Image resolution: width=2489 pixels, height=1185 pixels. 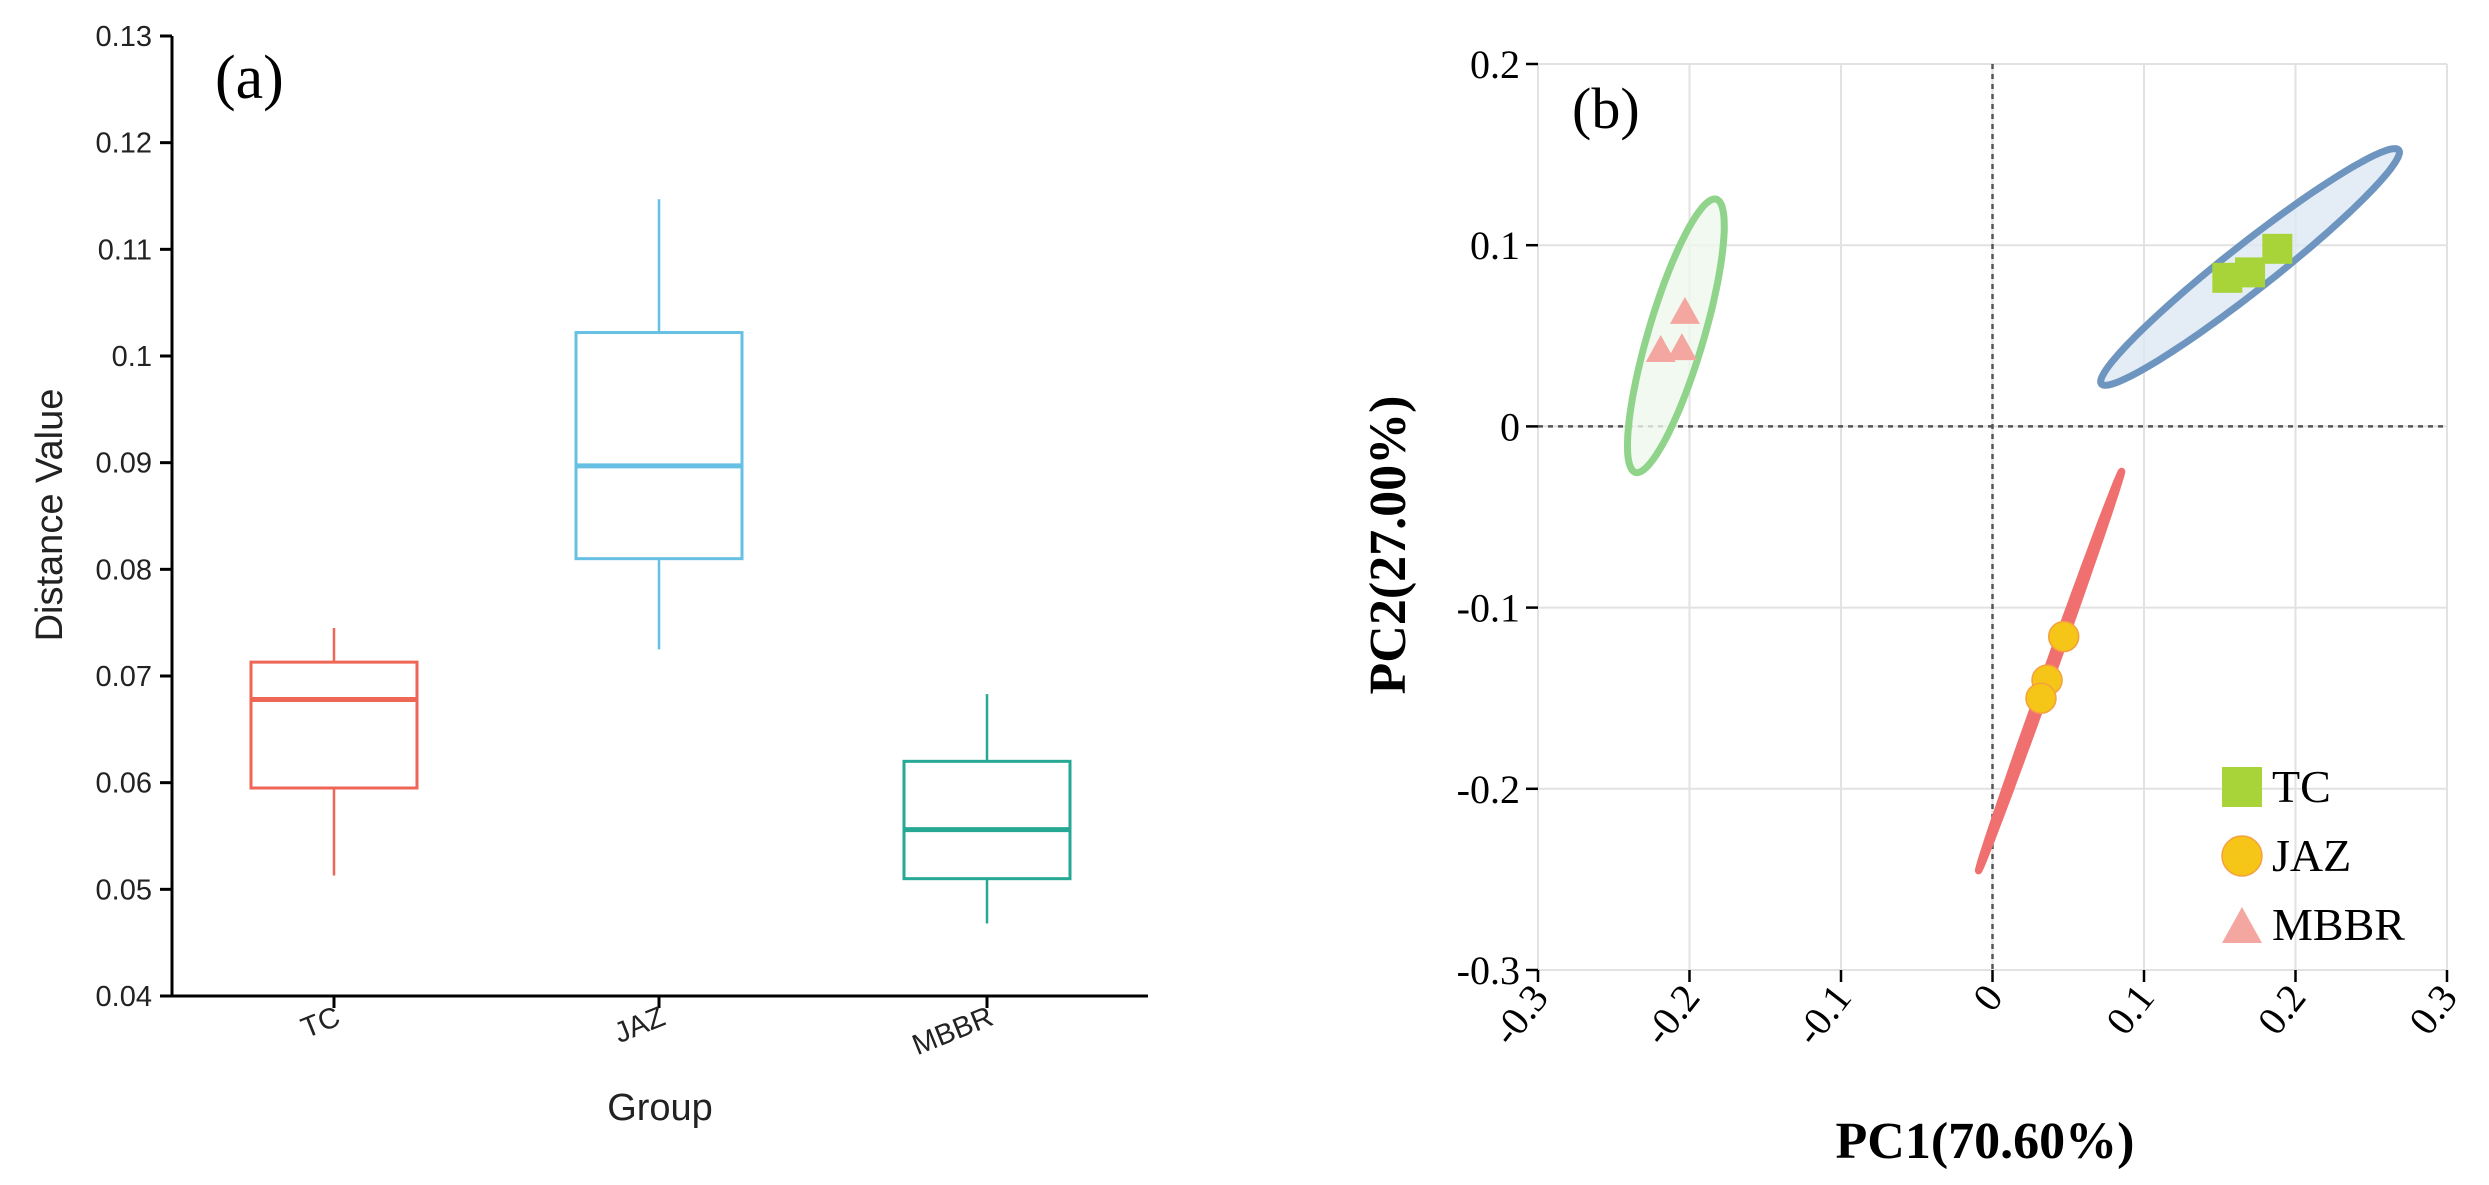 What do you see at coordinates (660, 1108) in the screenshot?
I see `panel-a-x-axis-title: Group` at bounding box center [660, 1108].